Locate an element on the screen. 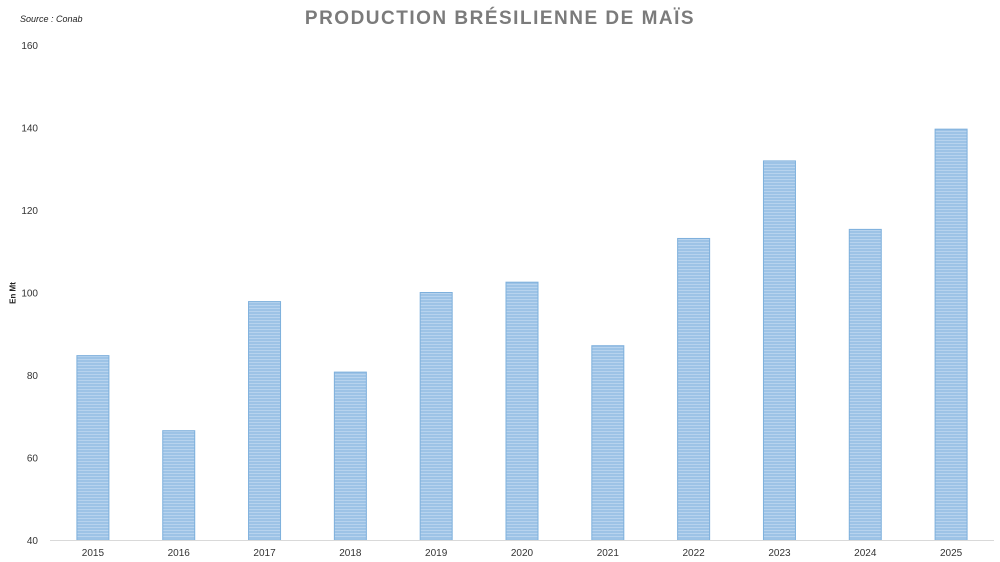  x-tick-label: 2018 is located at coordinates (350, 553).